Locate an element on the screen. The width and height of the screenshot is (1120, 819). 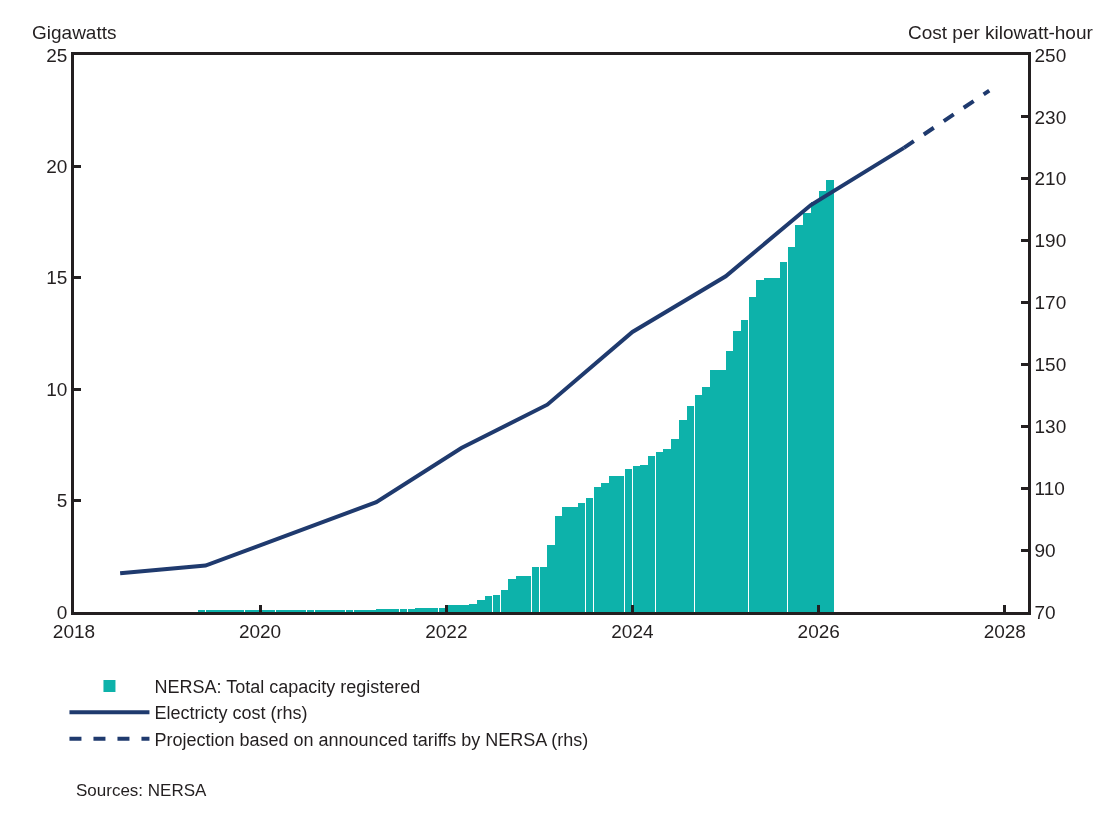
y2-tick-label: 110 is located at coordinates (1049, 488).